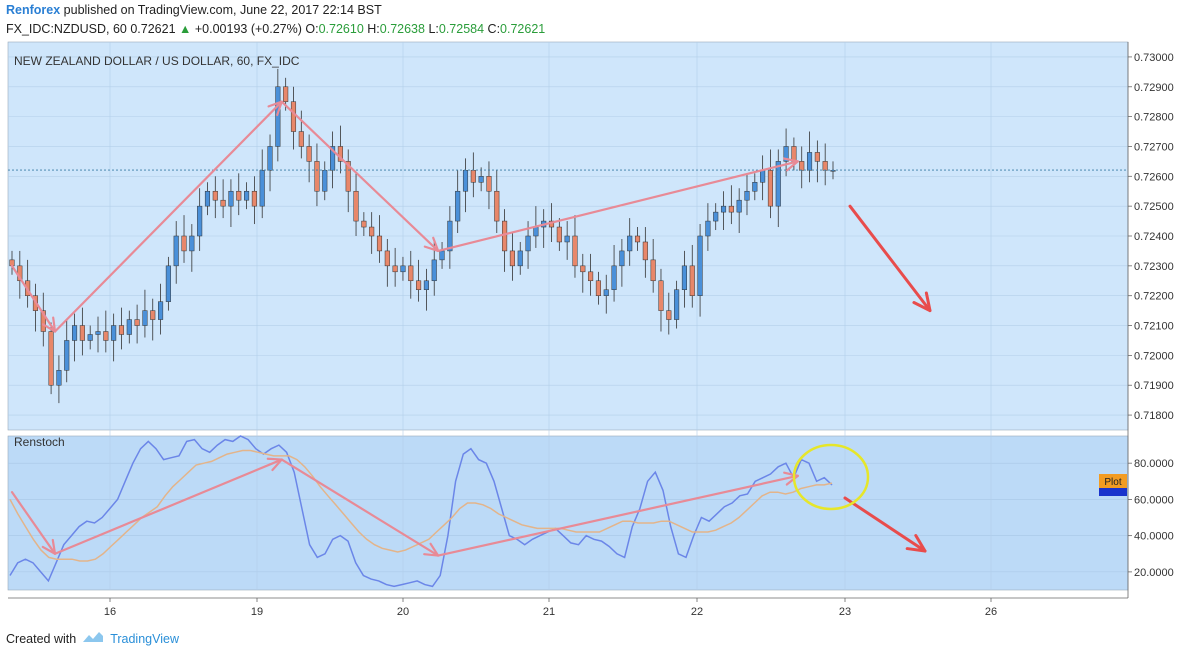  Describe the element at coordinates (153, 29) in the screenshot. I see `last-price: 0.72621` at that location.